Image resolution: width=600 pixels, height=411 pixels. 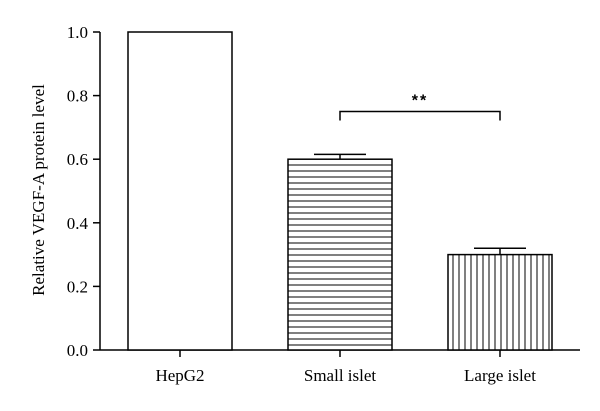 I want to click on bar-large-islet, so click(x=500, y=302).